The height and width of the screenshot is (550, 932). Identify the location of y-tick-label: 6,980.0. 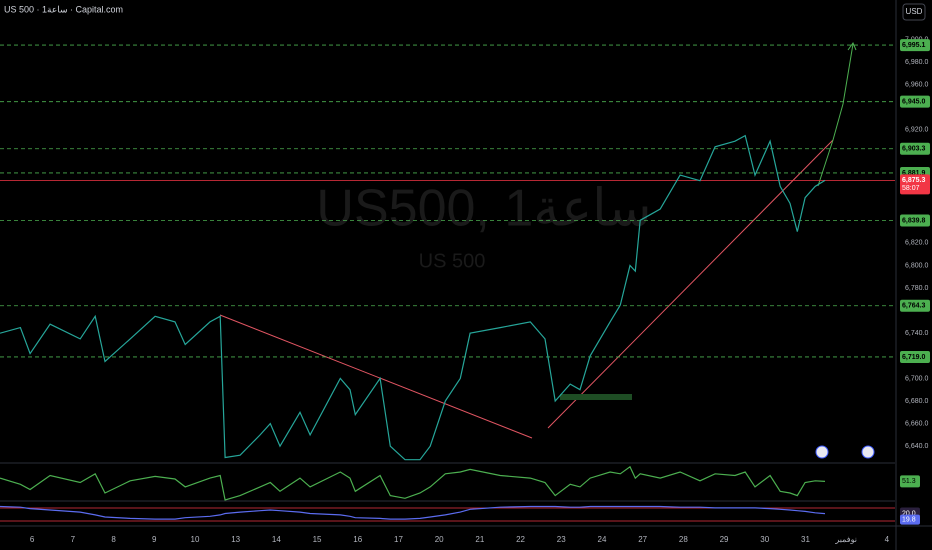
(916, 62).